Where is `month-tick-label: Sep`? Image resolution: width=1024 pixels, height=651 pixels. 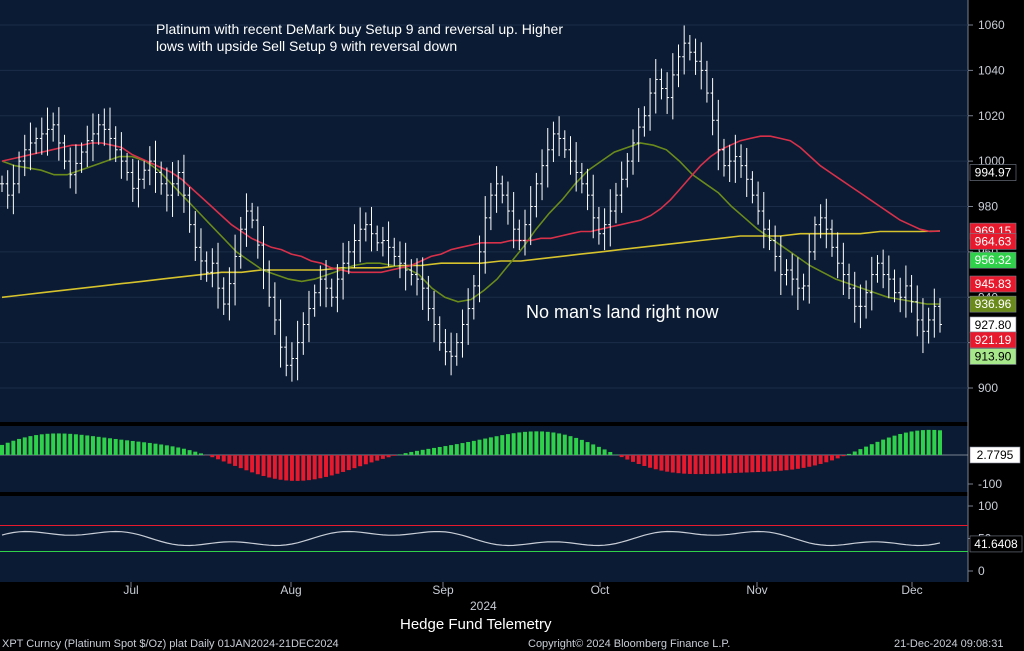 month-tick-label: Sep is located at coordinates (443, 590).